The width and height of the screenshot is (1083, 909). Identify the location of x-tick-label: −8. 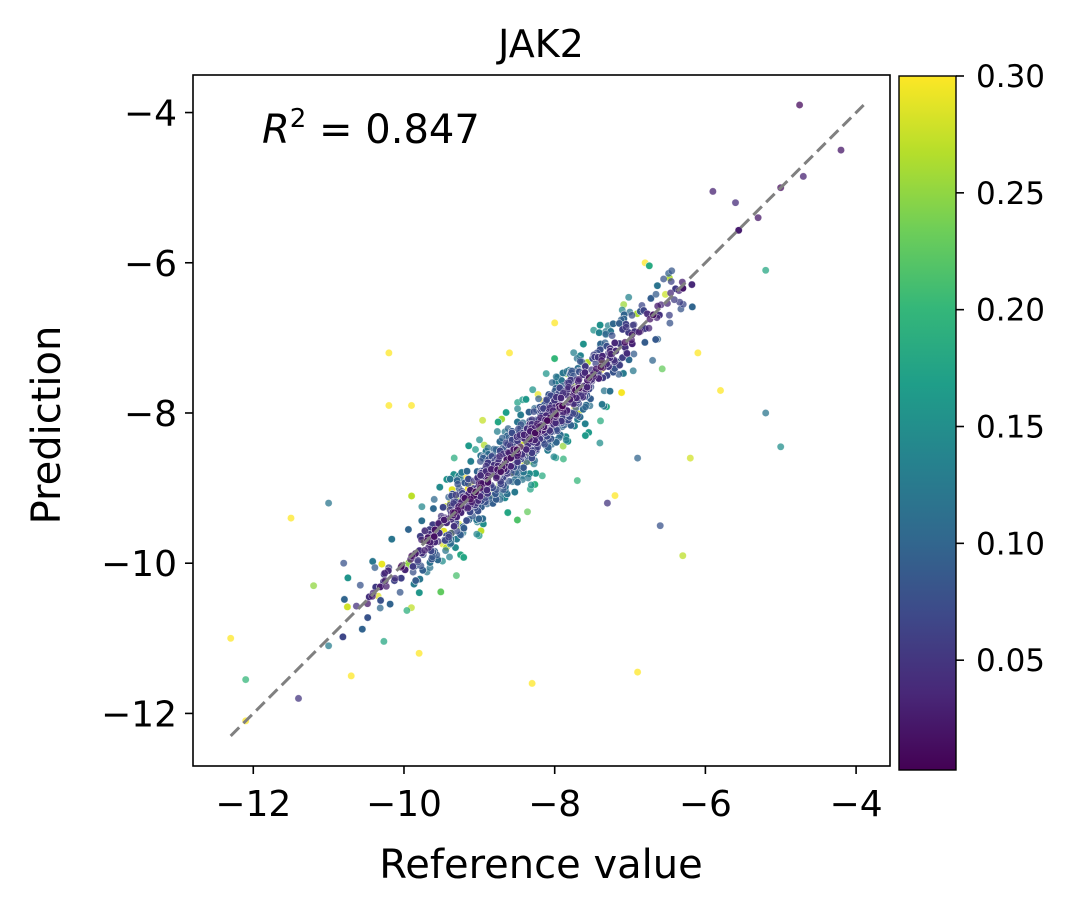
(554, 804).